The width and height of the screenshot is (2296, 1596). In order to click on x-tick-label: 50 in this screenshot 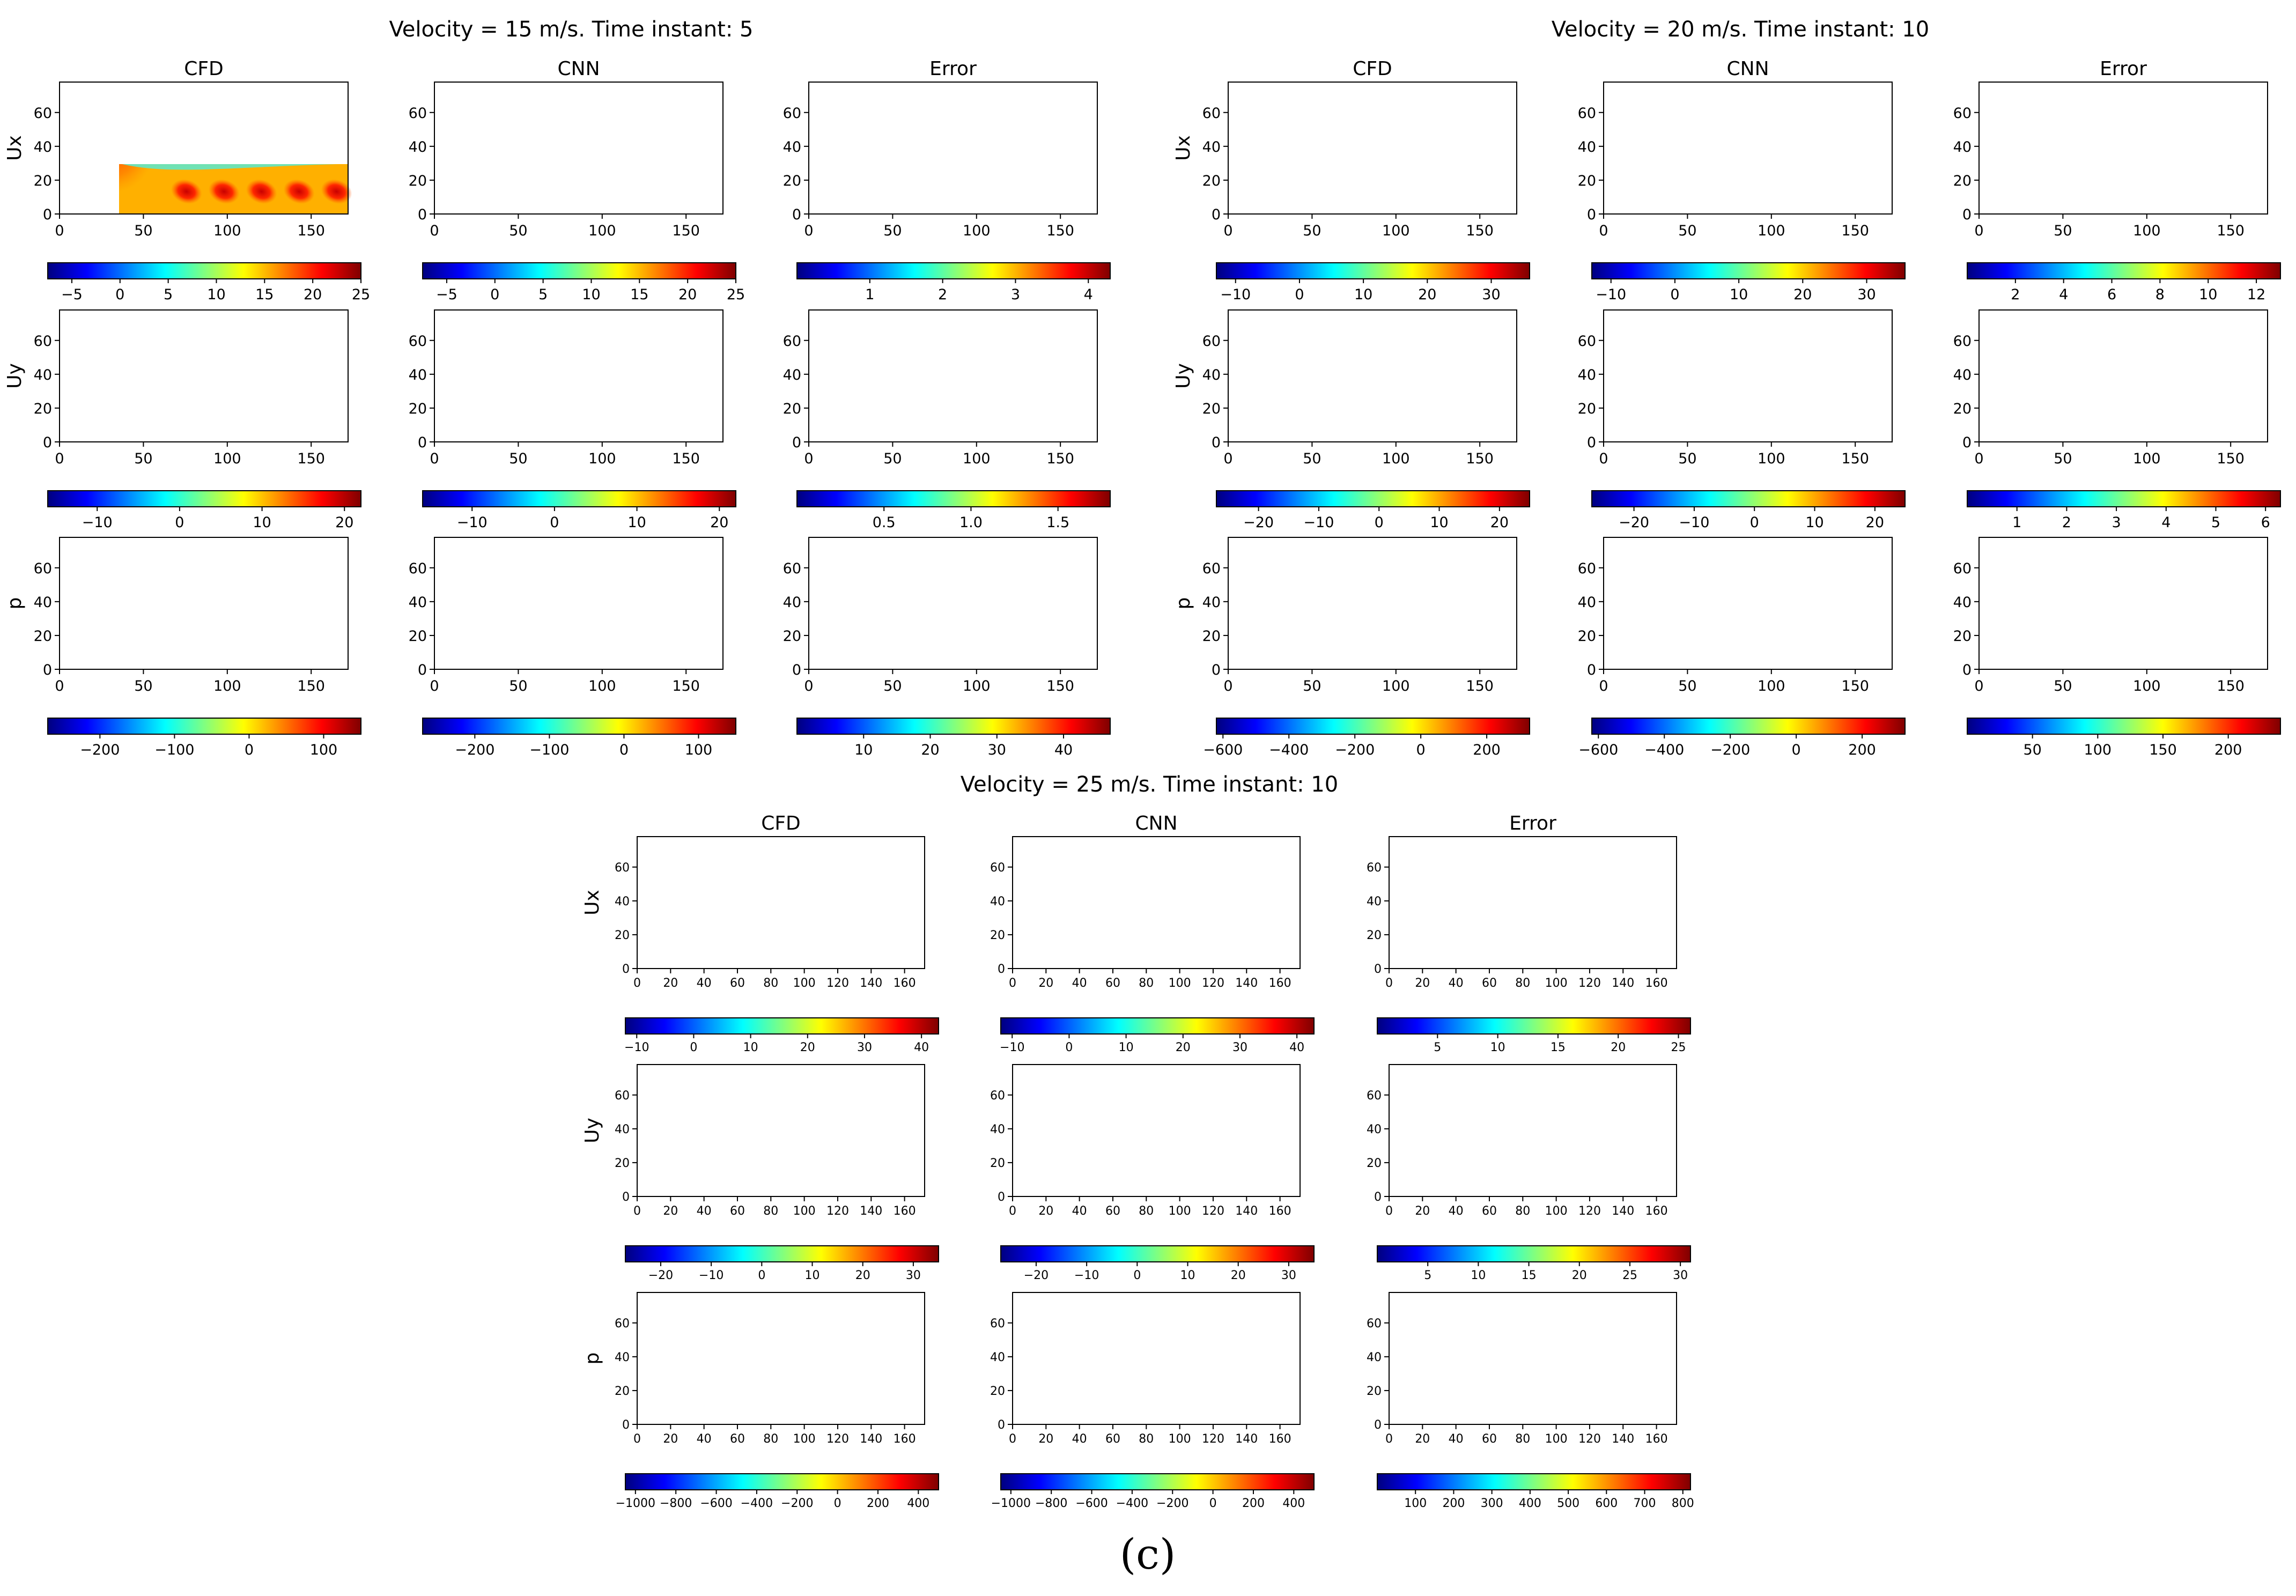, I will do `click(518, 231)`.